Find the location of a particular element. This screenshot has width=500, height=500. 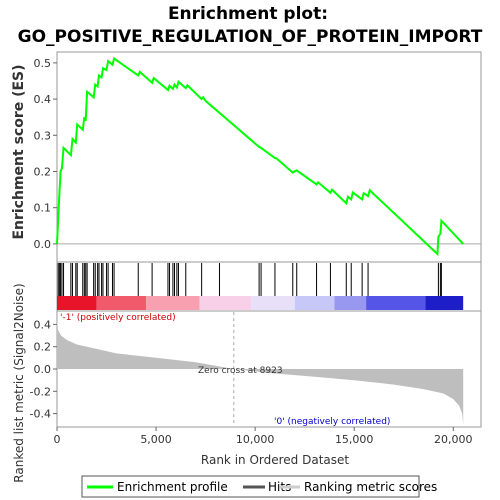

es-axis-title: Enrichment score (ES) is located at coordinates (19, 151).